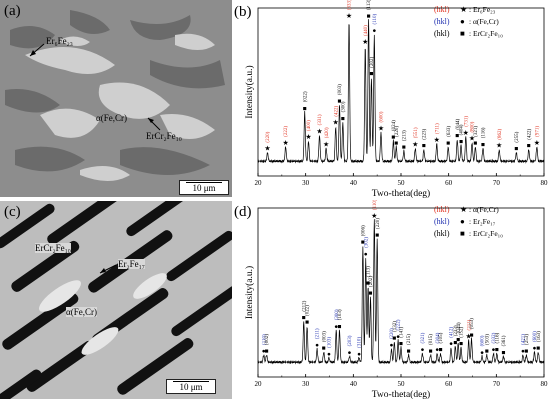 The height and width of the screenshot is (406, 550). What do you see at coordinates (164, 136) in the screenshot?
I see `phase-label-a-3: ErCr₂Fe₁₀` at bounding box center [164, 136].